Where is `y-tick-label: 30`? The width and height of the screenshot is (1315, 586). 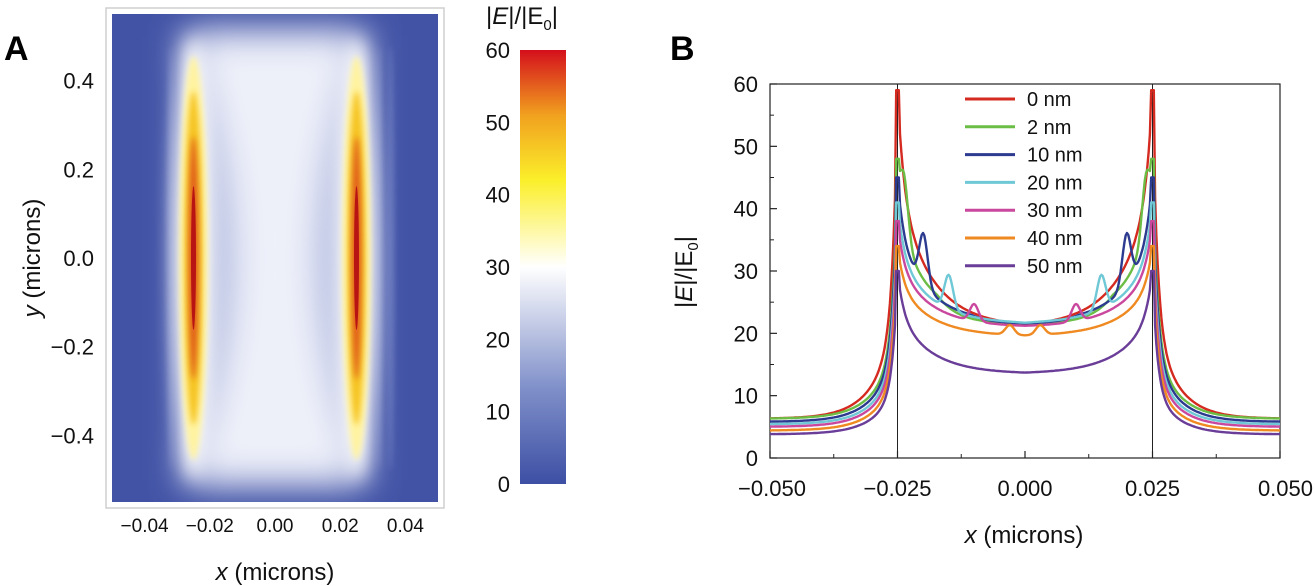 y-tick-label: 30 is located at coordinates (746, 271).